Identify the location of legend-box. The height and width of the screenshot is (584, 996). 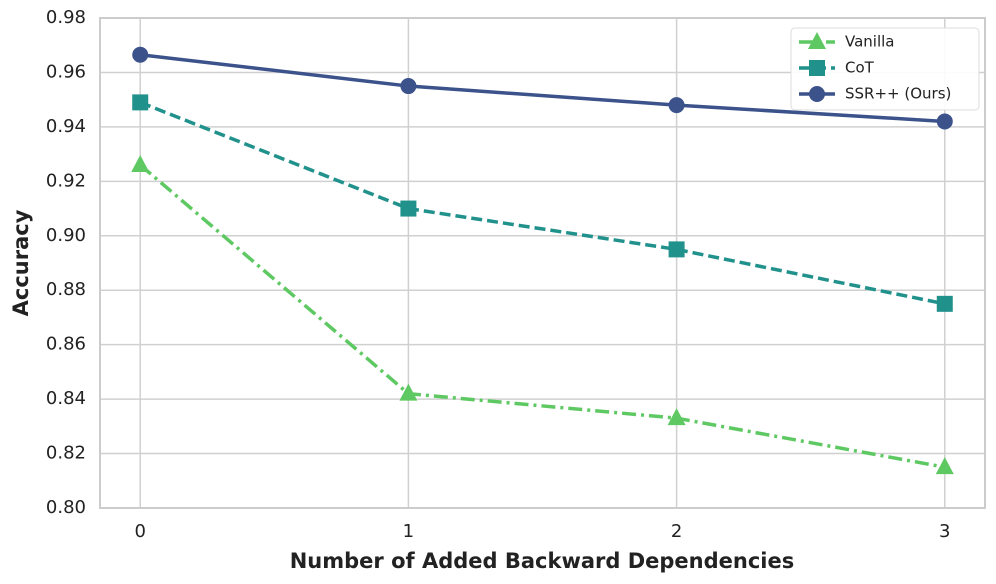
(885, 69).